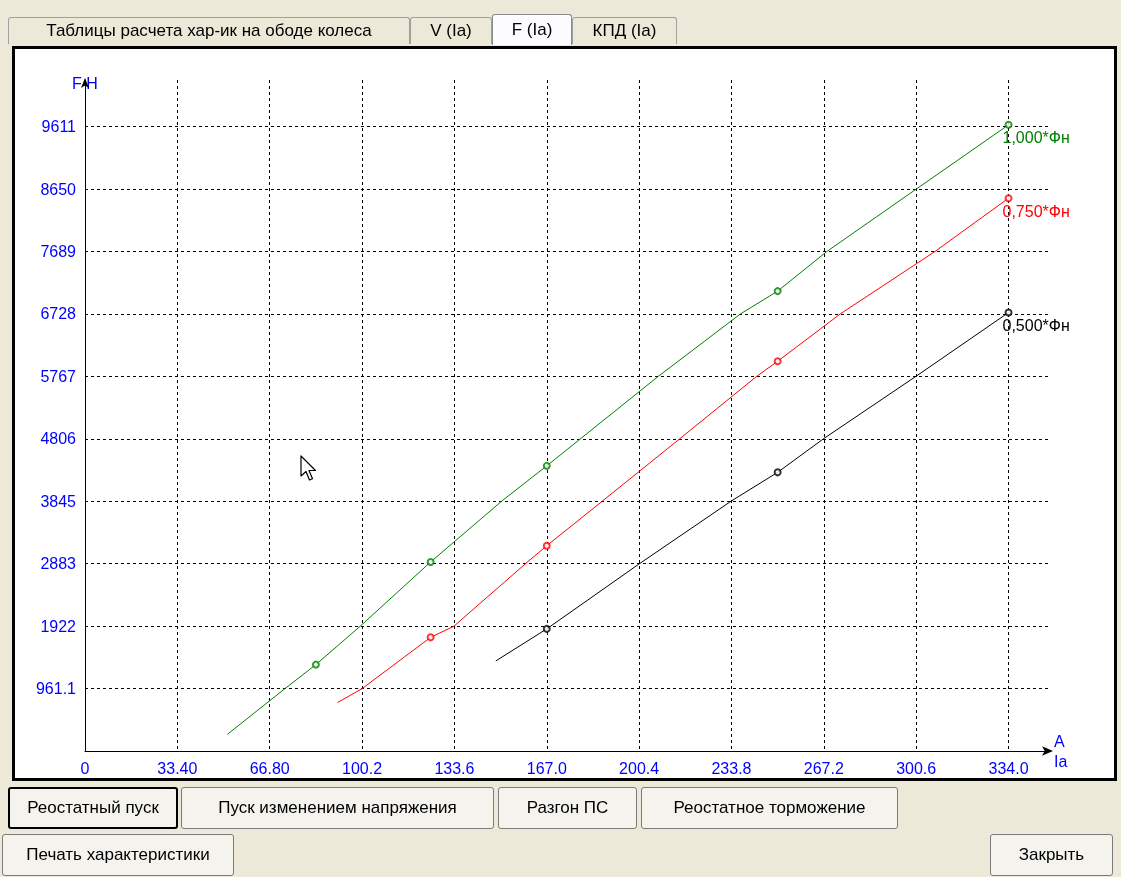 Image resolution: width=1121 pixels, height=877 pixels. Describe the element at coordinates (624, 30) in the screenshot. I see `tab: КПД (Ia)` at that location.